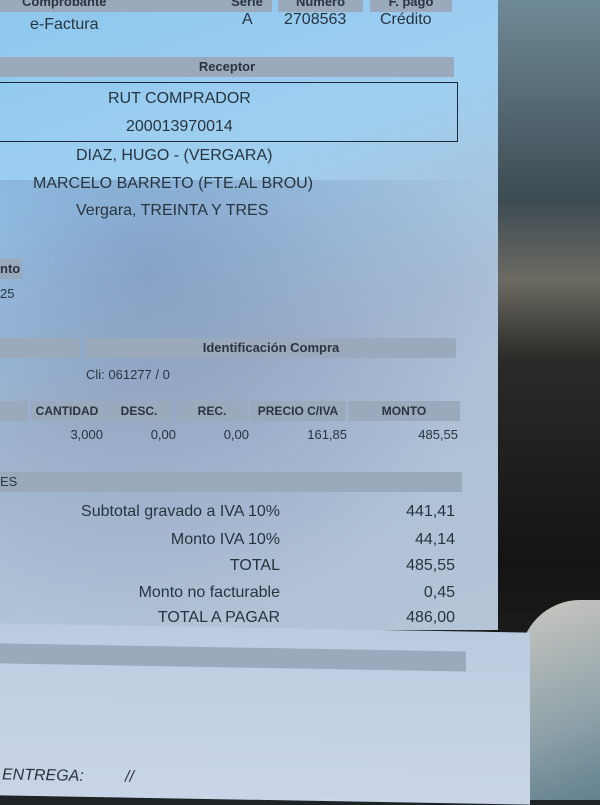  What do you see at coordinates (218, 617) in the screenshot?
I see `total-label-a-pagar: TOTAL A PAGAR` at bounding box center [218, 617].